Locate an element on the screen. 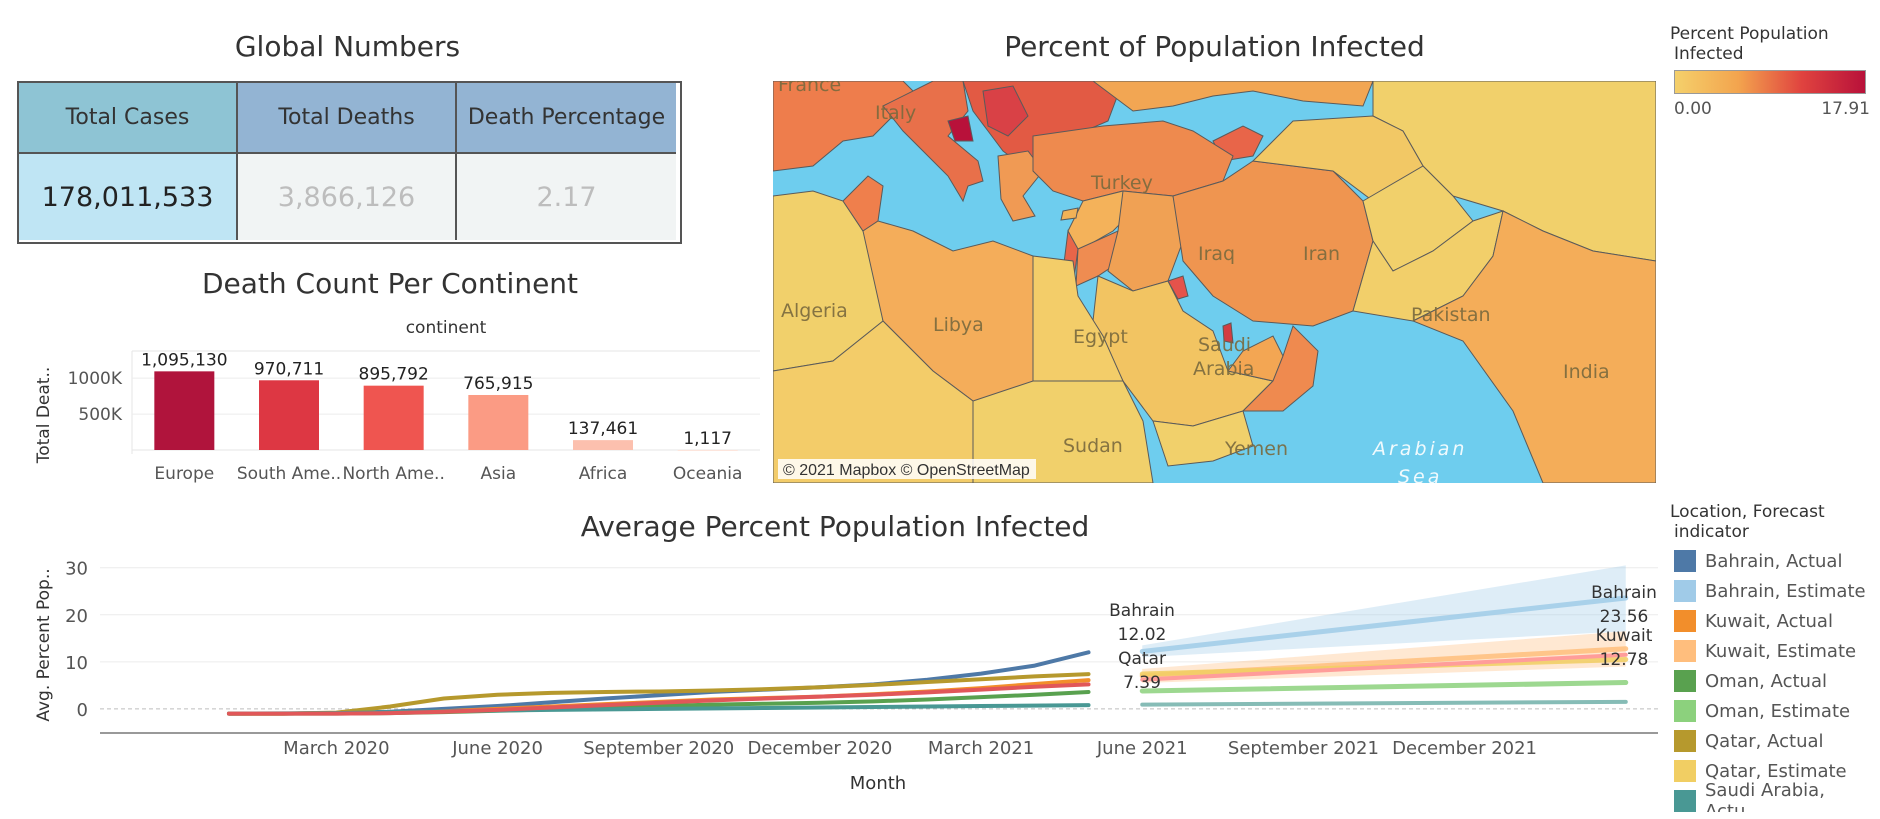  region-ukraine is located at coordinates (1233, 96).